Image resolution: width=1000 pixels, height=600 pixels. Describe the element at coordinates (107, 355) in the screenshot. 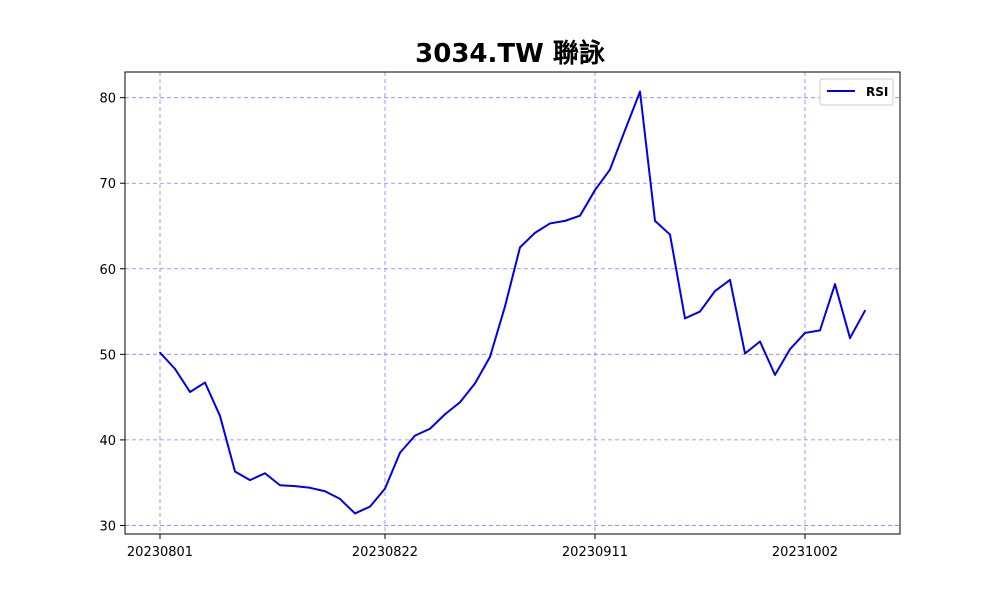

I see `y-tick-label: 50` at that location.